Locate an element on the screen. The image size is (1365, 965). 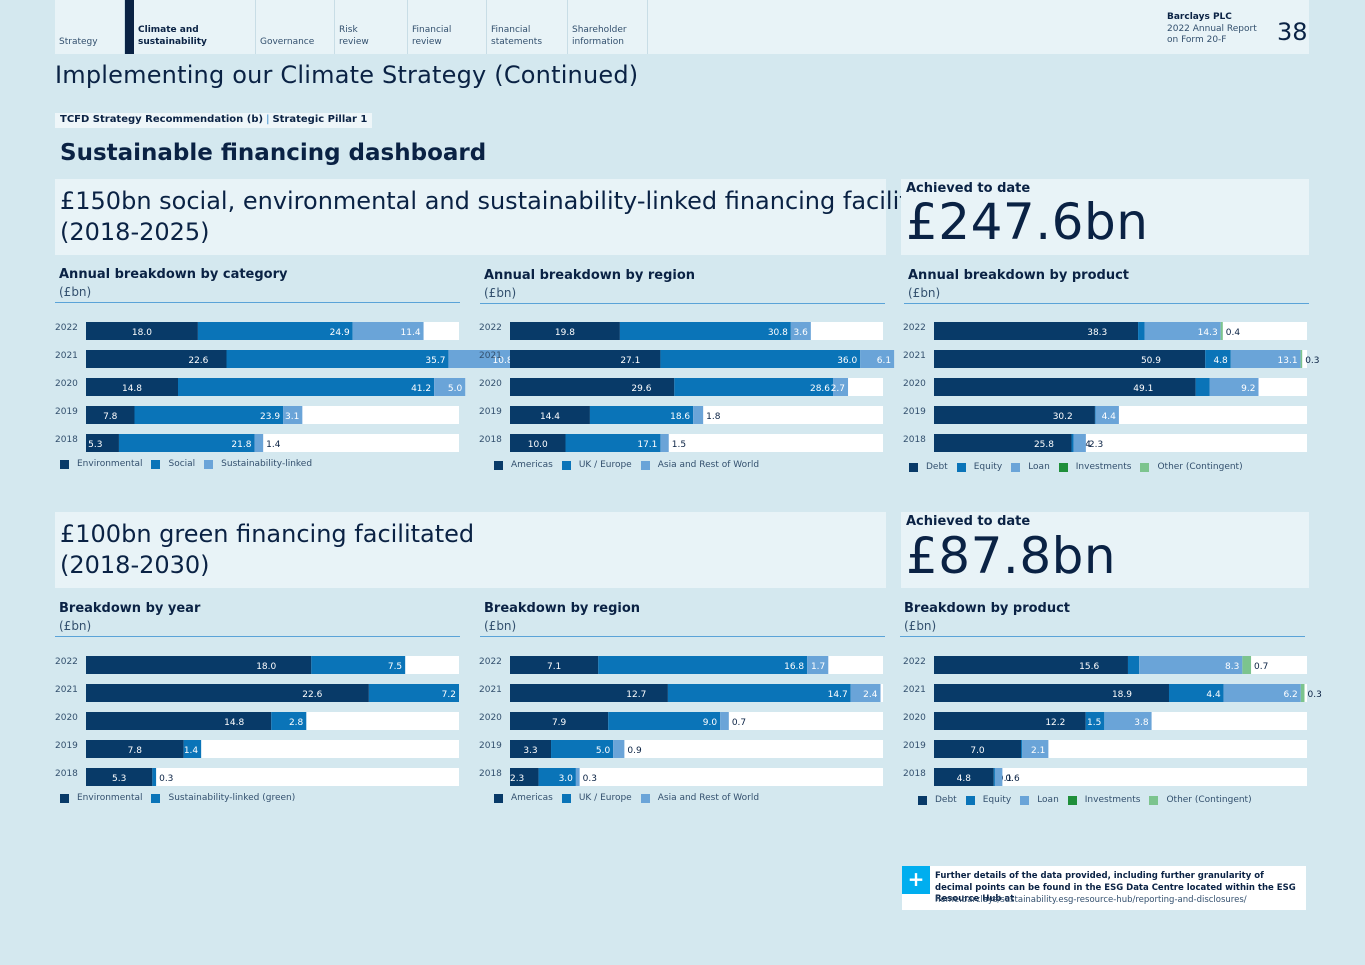
nav-tab-climate: Climate and sustainability is located at coordinates (195, 27).